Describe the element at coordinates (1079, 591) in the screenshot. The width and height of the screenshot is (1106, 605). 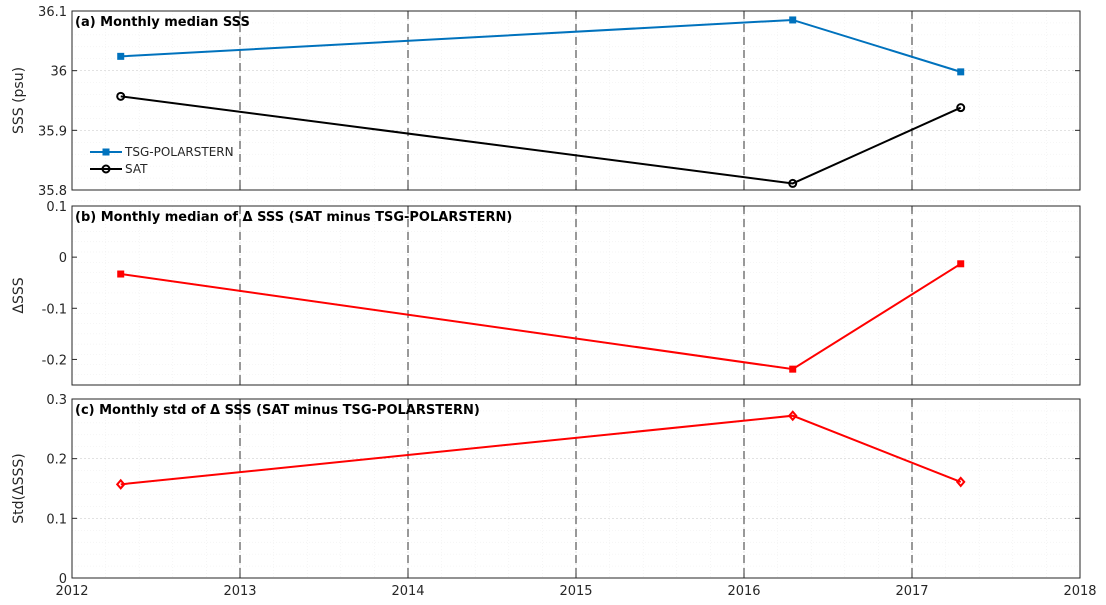
I see `x-tick-label: 2018` at that location.